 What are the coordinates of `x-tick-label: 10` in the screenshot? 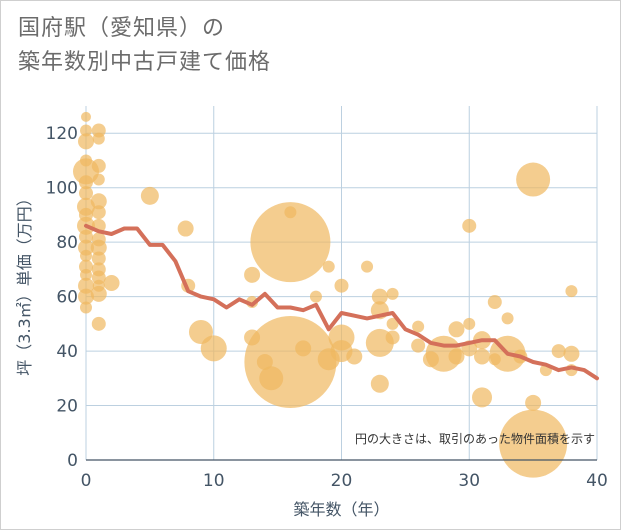 It's located at (214, 481).